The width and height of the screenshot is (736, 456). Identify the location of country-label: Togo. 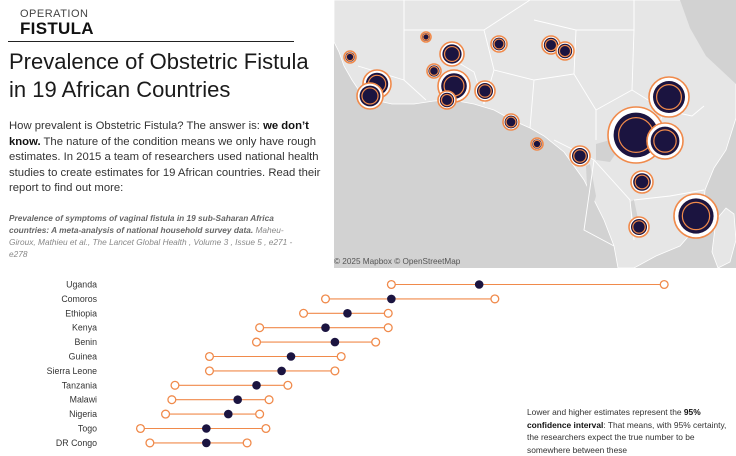
(87, 429).